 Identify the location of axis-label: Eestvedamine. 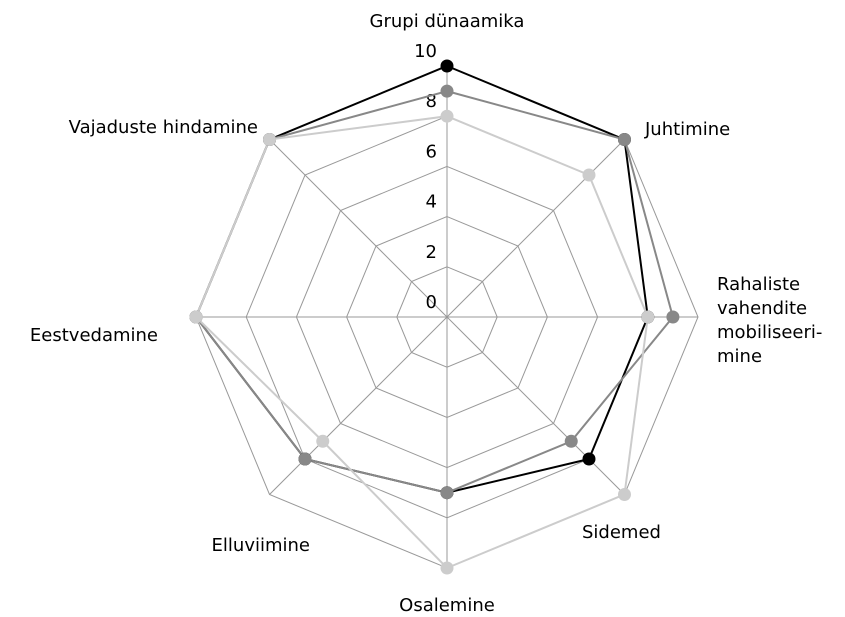
(94, 335).